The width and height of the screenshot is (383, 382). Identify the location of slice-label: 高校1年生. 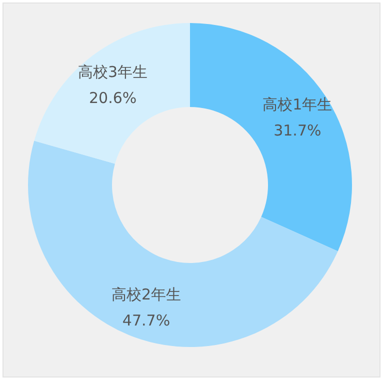
(297, 104).